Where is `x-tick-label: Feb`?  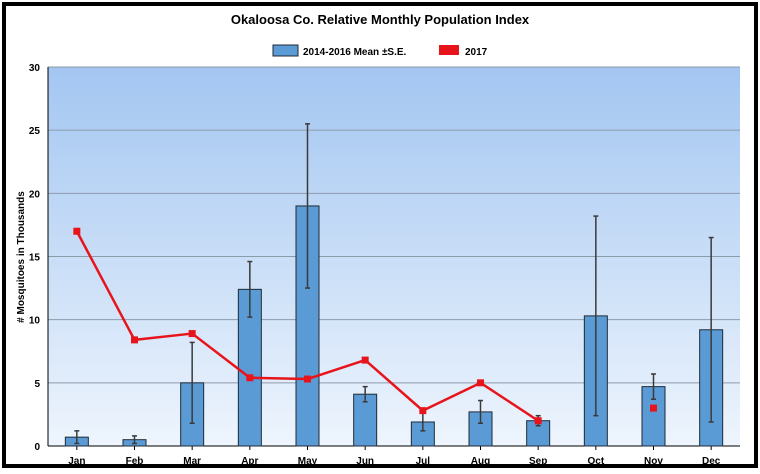
x-tick-label: Feb is located at coordinates (135, 461).